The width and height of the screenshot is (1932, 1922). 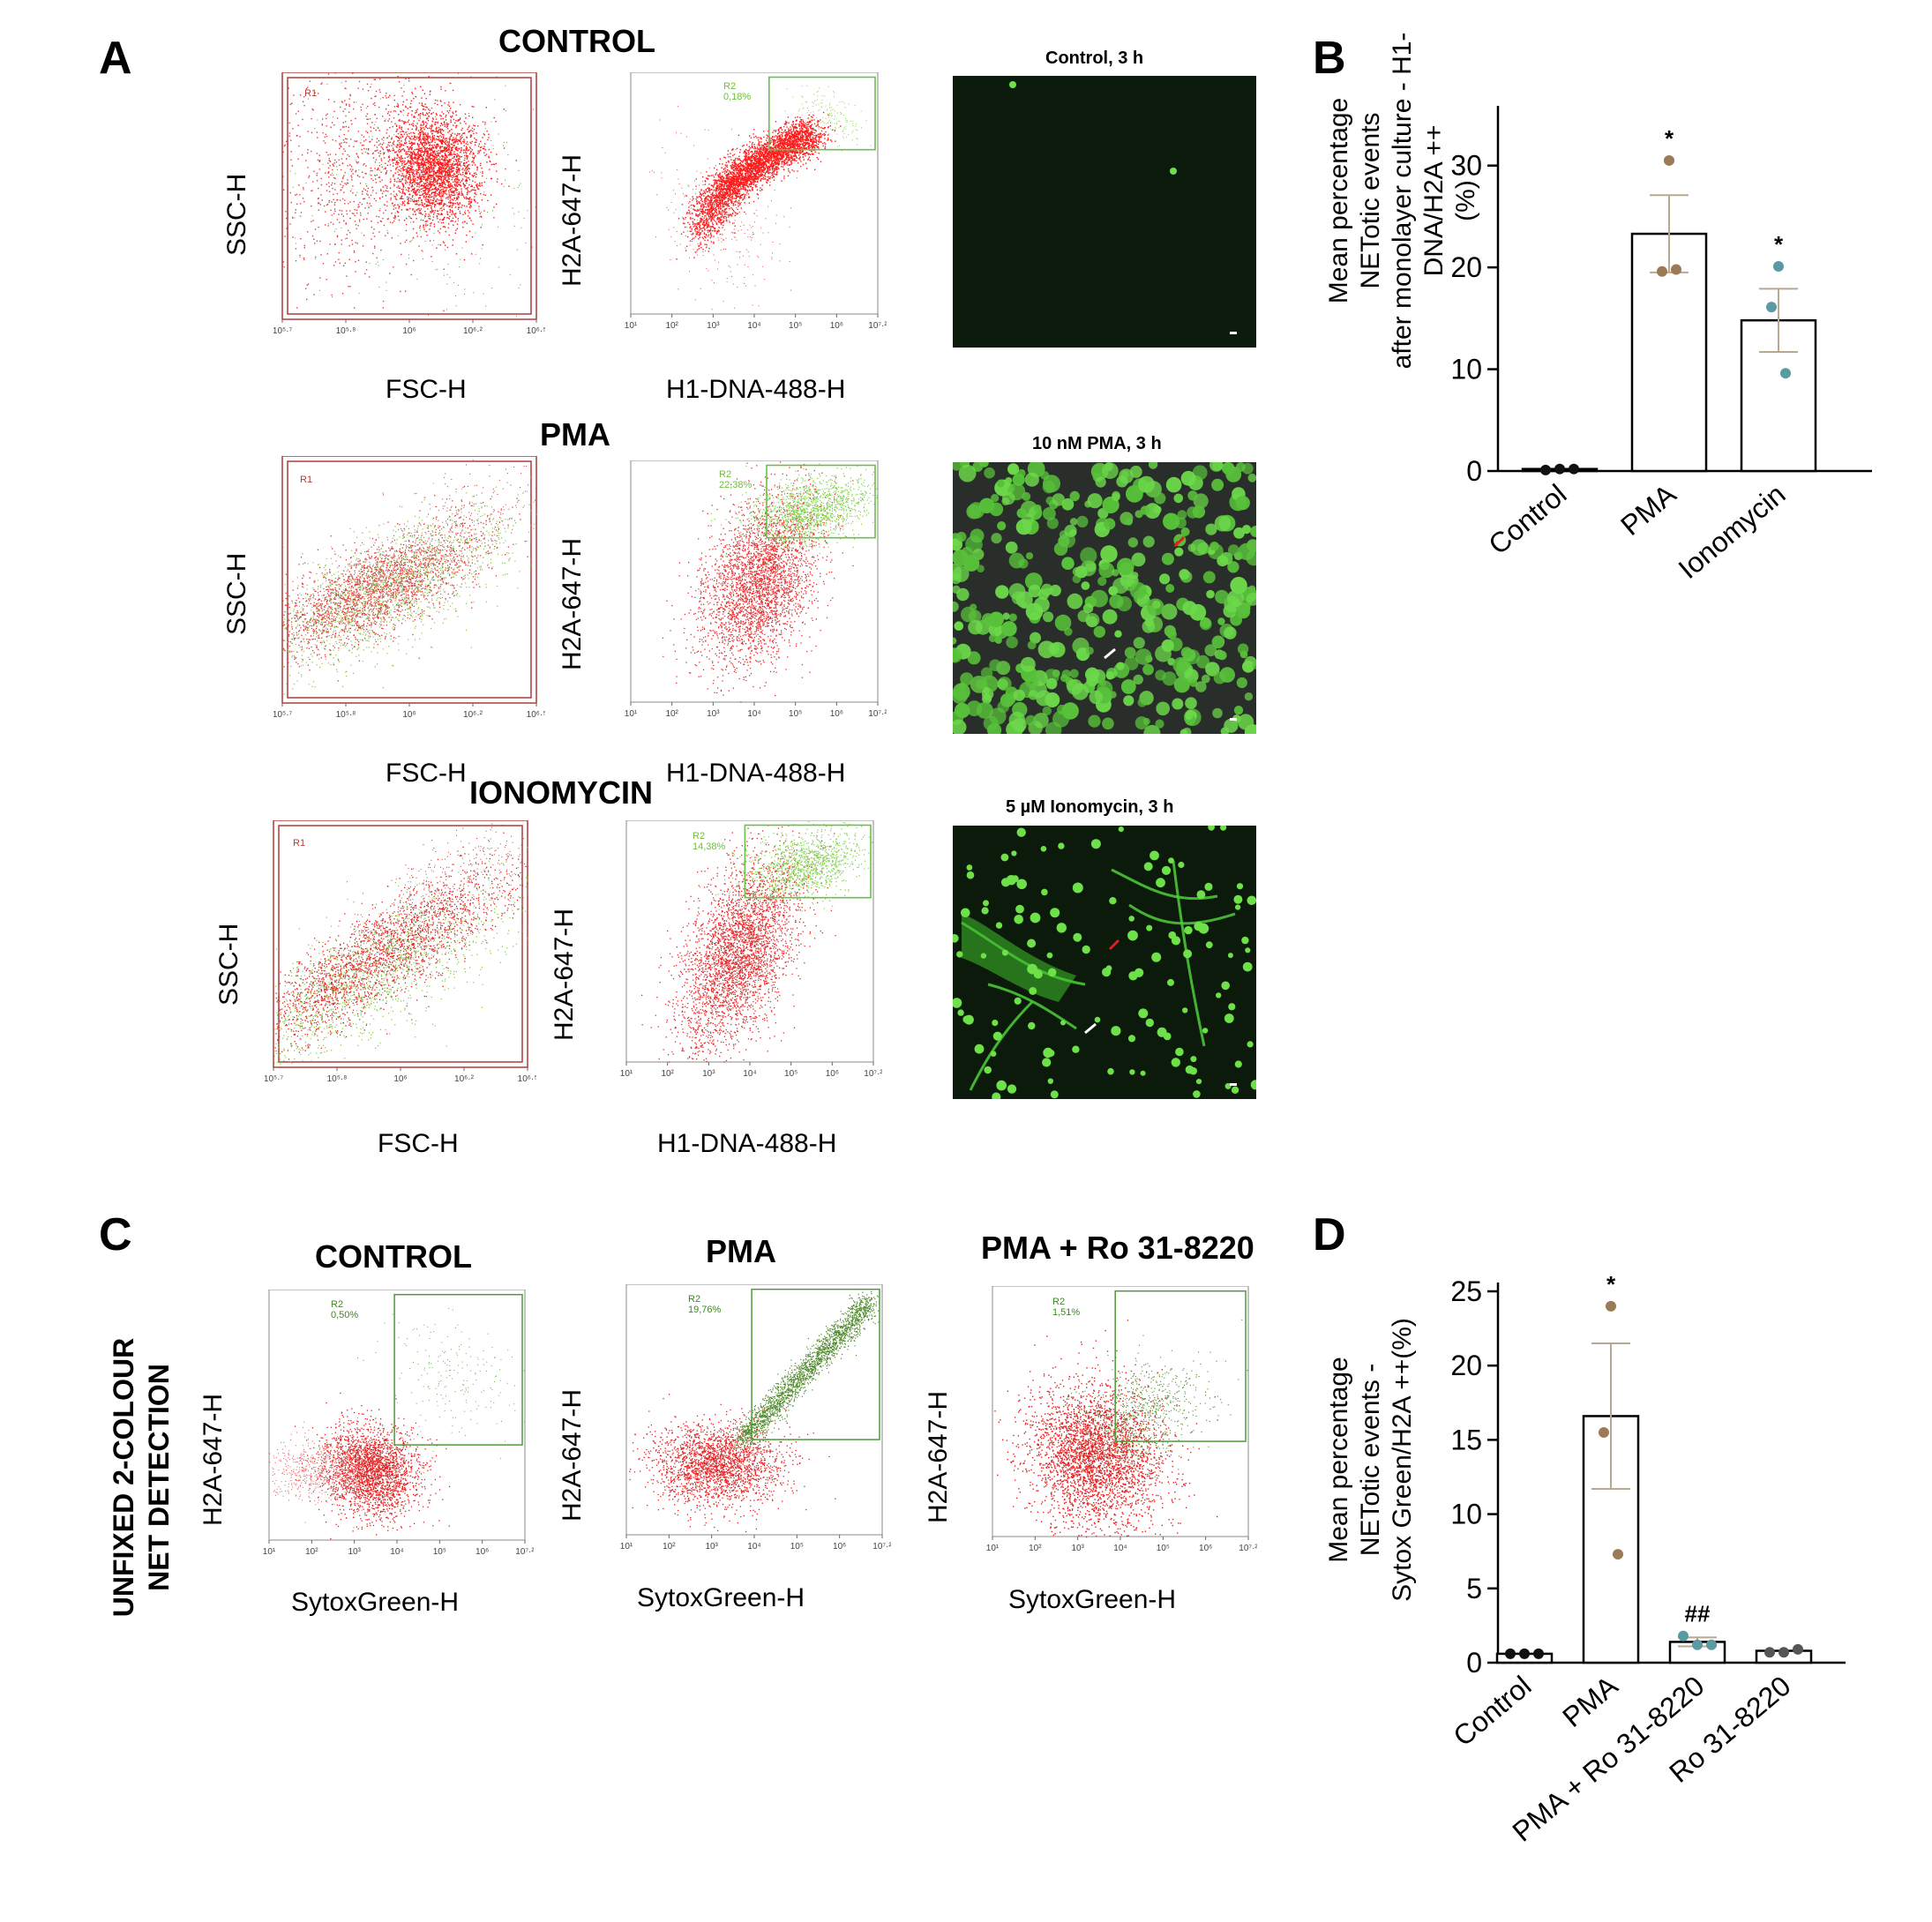 I want to click on significance-2: *, so click(x=1779, y=244).